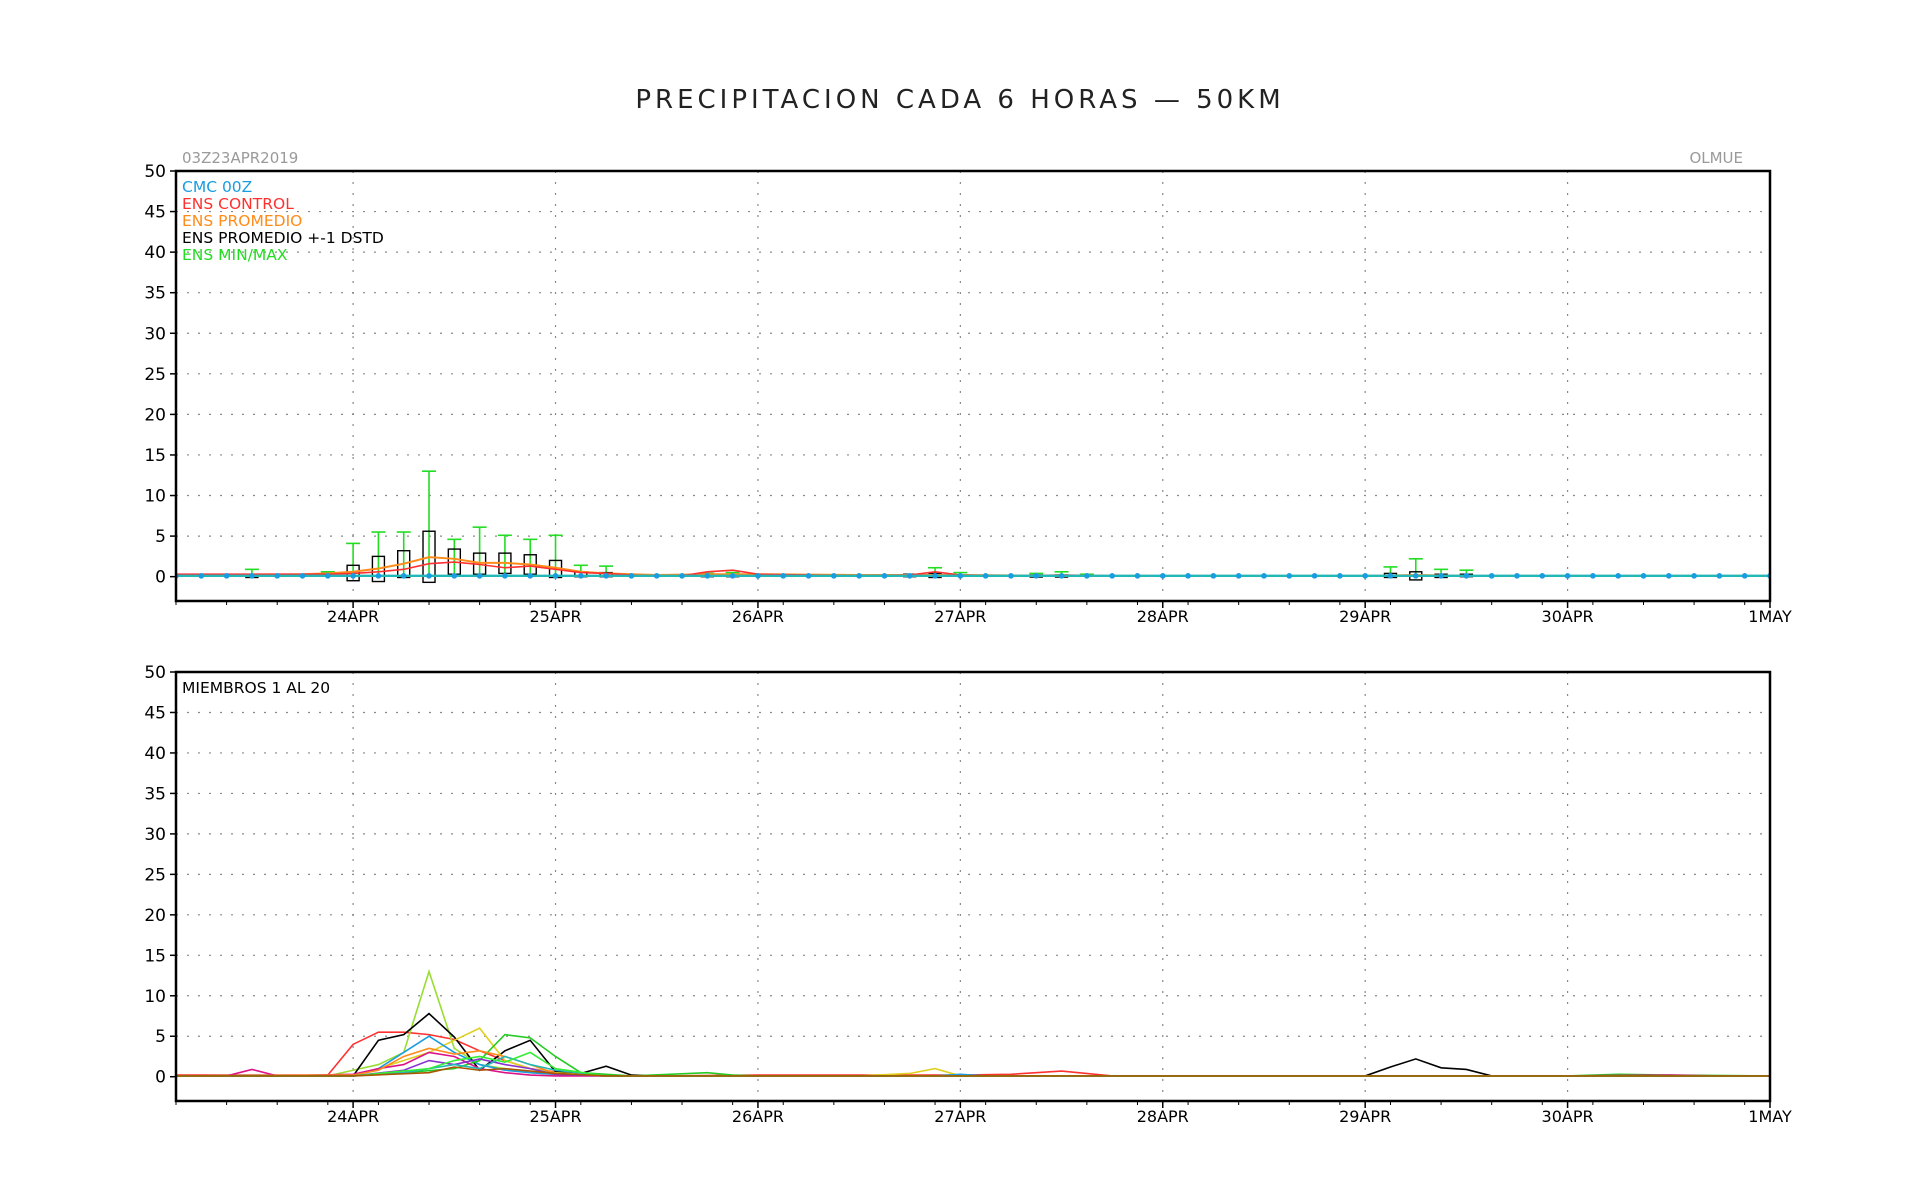  I want to click on legend-entry: ENS CONTROL, so click(238, 204).